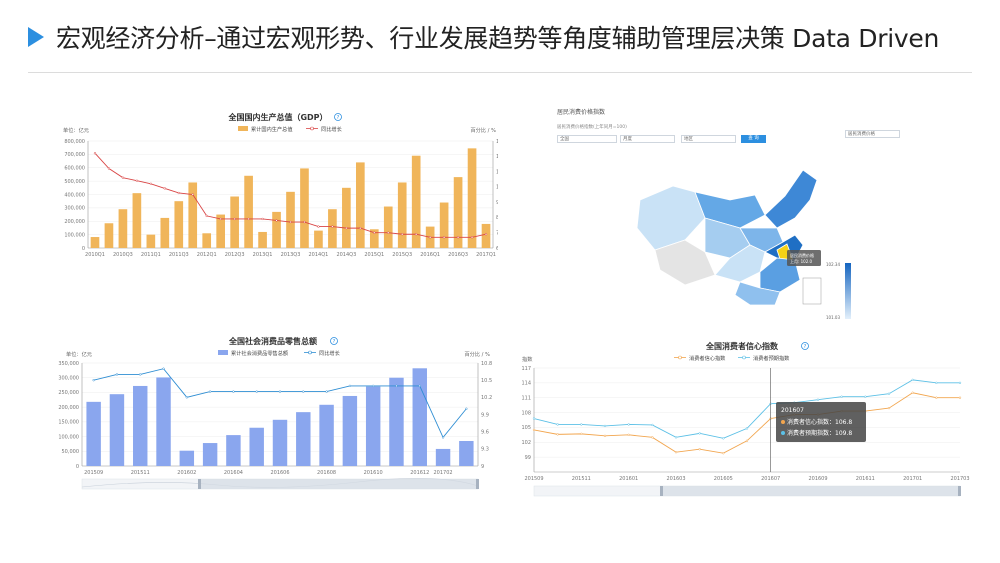 The image size is (1000, 563). Describe the element at coordinates (277, 117) in the screenshot. I see `gdp-chart-title: 全国国内生产总值（GDP）` at that location.